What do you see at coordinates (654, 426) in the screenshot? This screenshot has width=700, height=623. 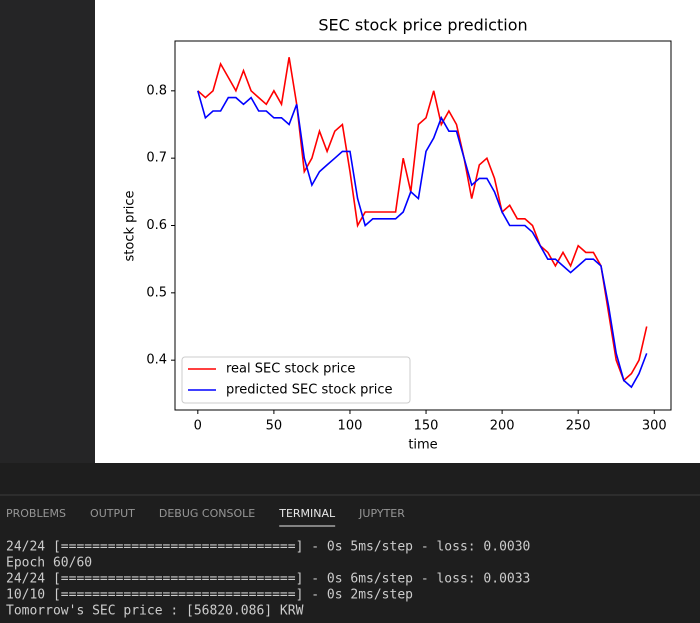 I see `x-tick-label: 300` at bounding box center [654, 426].